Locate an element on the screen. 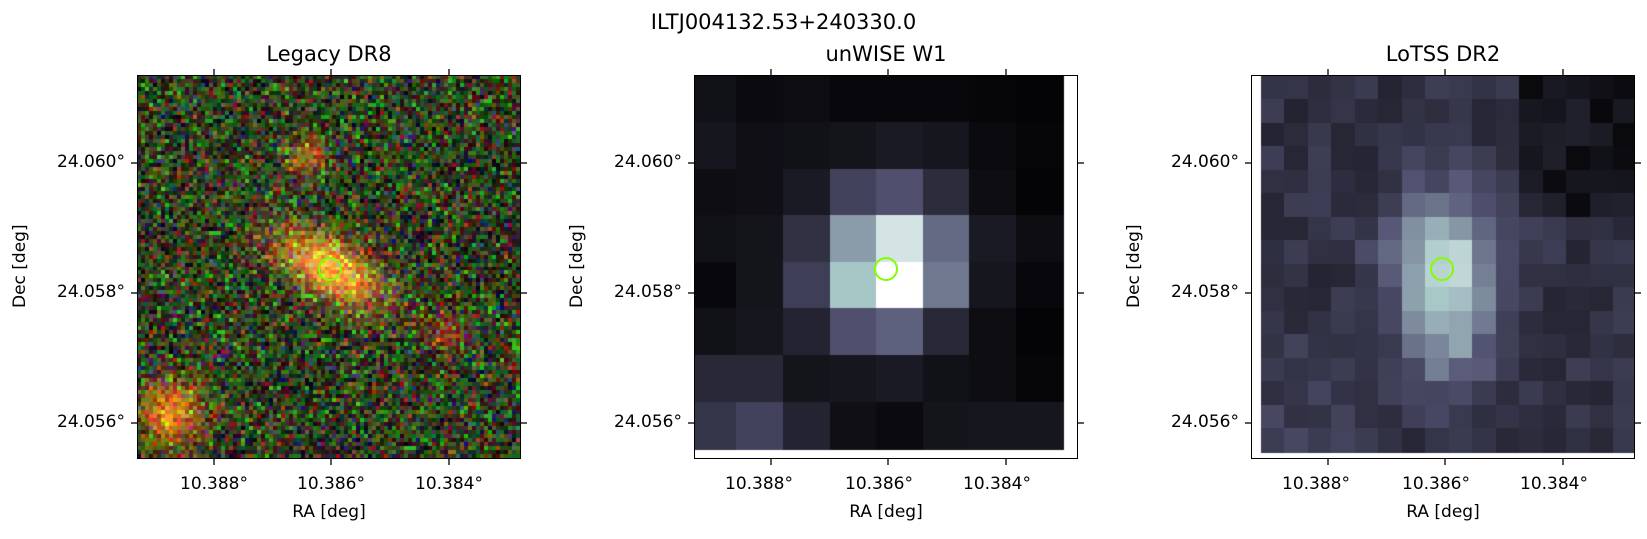 This screenshot has height=539, width=1647. panel-title-unwise: unWISE W1 is located at coordinates (886, 54).